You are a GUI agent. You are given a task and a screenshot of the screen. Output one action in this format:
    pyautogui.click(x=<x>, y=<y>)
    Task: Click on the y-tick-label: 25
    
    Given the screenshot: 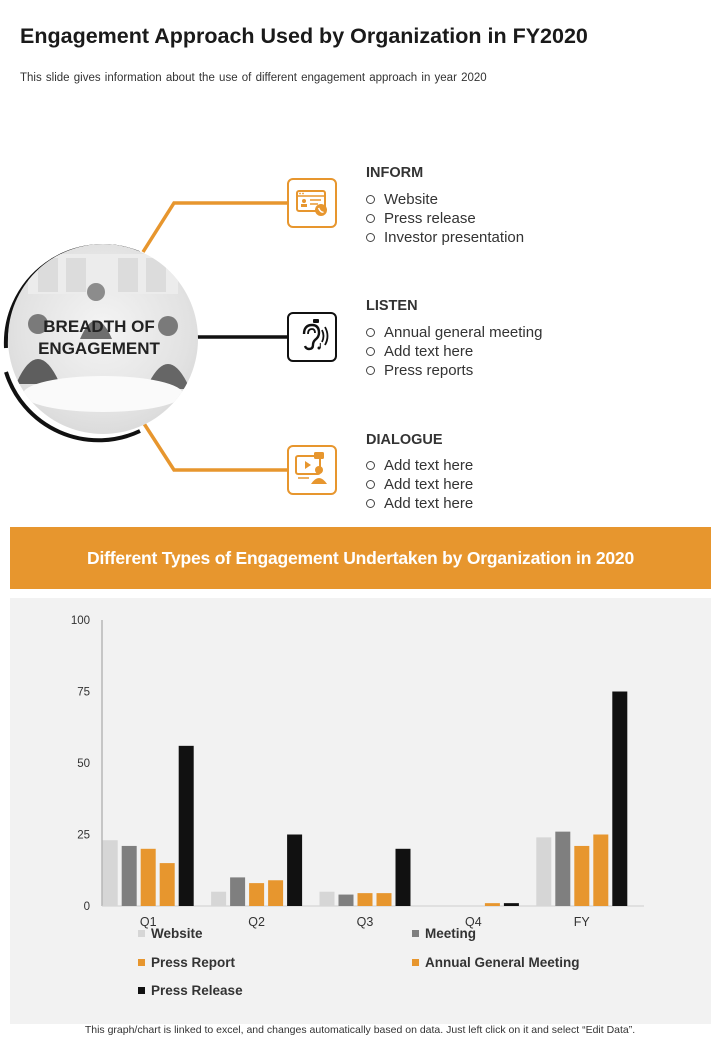 What is the action you would take?
    pyautogui.click(x=83, y=836)
    